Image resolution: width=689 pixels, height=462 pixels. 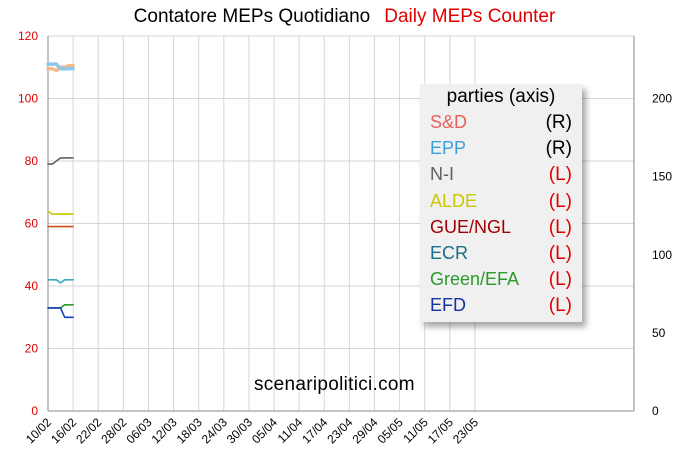 I want to click on legend-item: GUE/NGL (L), so click(x=504, y=230).